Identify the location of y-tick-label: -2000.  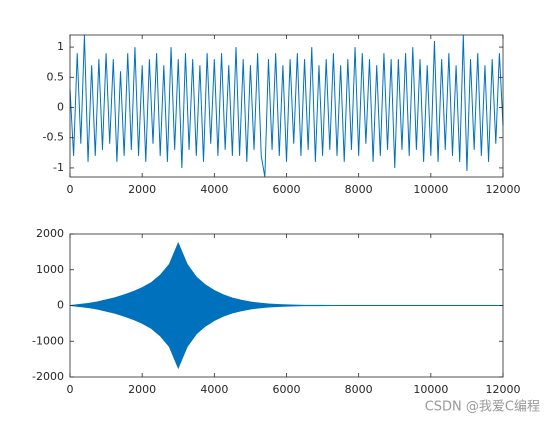
(48, 376).